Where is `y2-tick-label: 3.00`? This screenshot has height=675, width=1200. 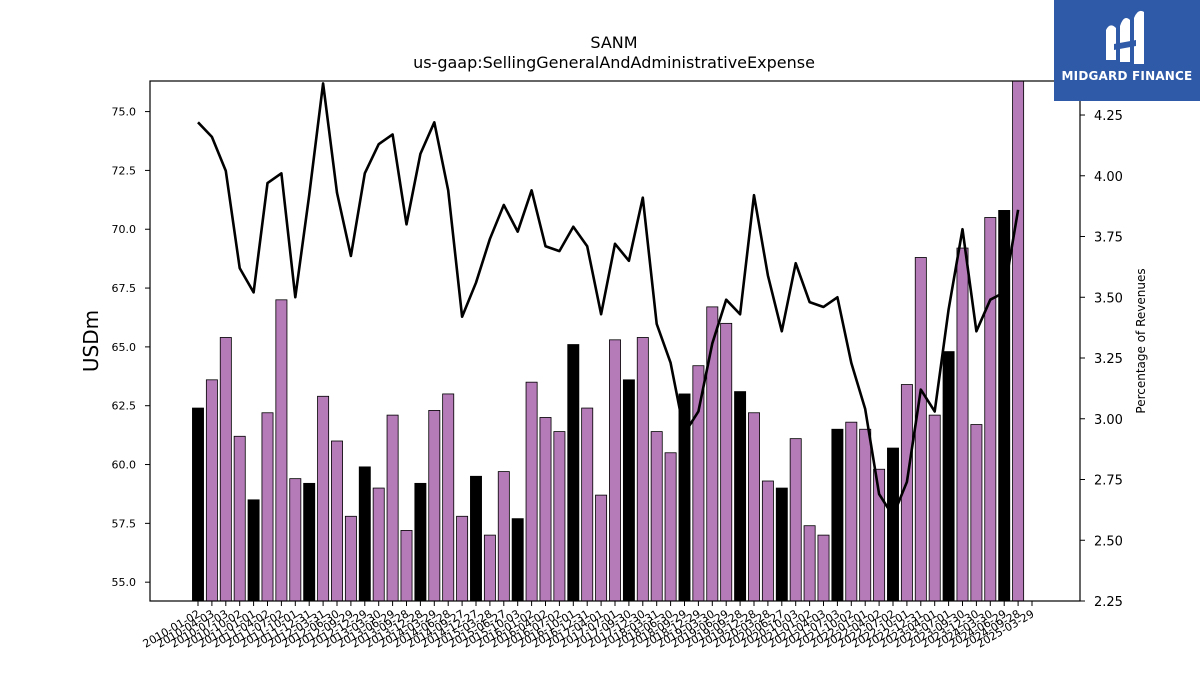 y2-tick-label: 3.00 is located at coordinates (1108, 420).